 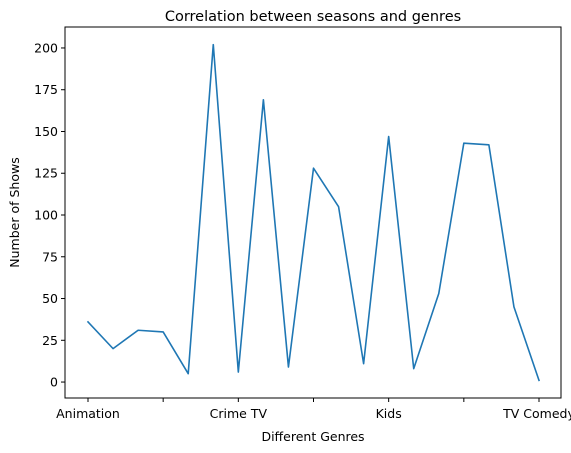 I want to click on y-tick-label: 150, so click(x=46, y=131).